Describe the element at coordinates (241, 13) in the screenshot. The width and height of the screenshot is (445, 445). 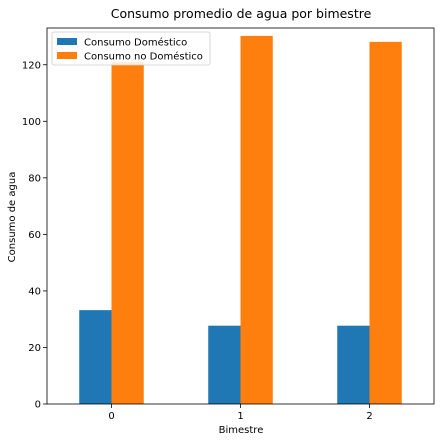
I see `chart-title: Consumo promedio de agua por bimestre` at that location.